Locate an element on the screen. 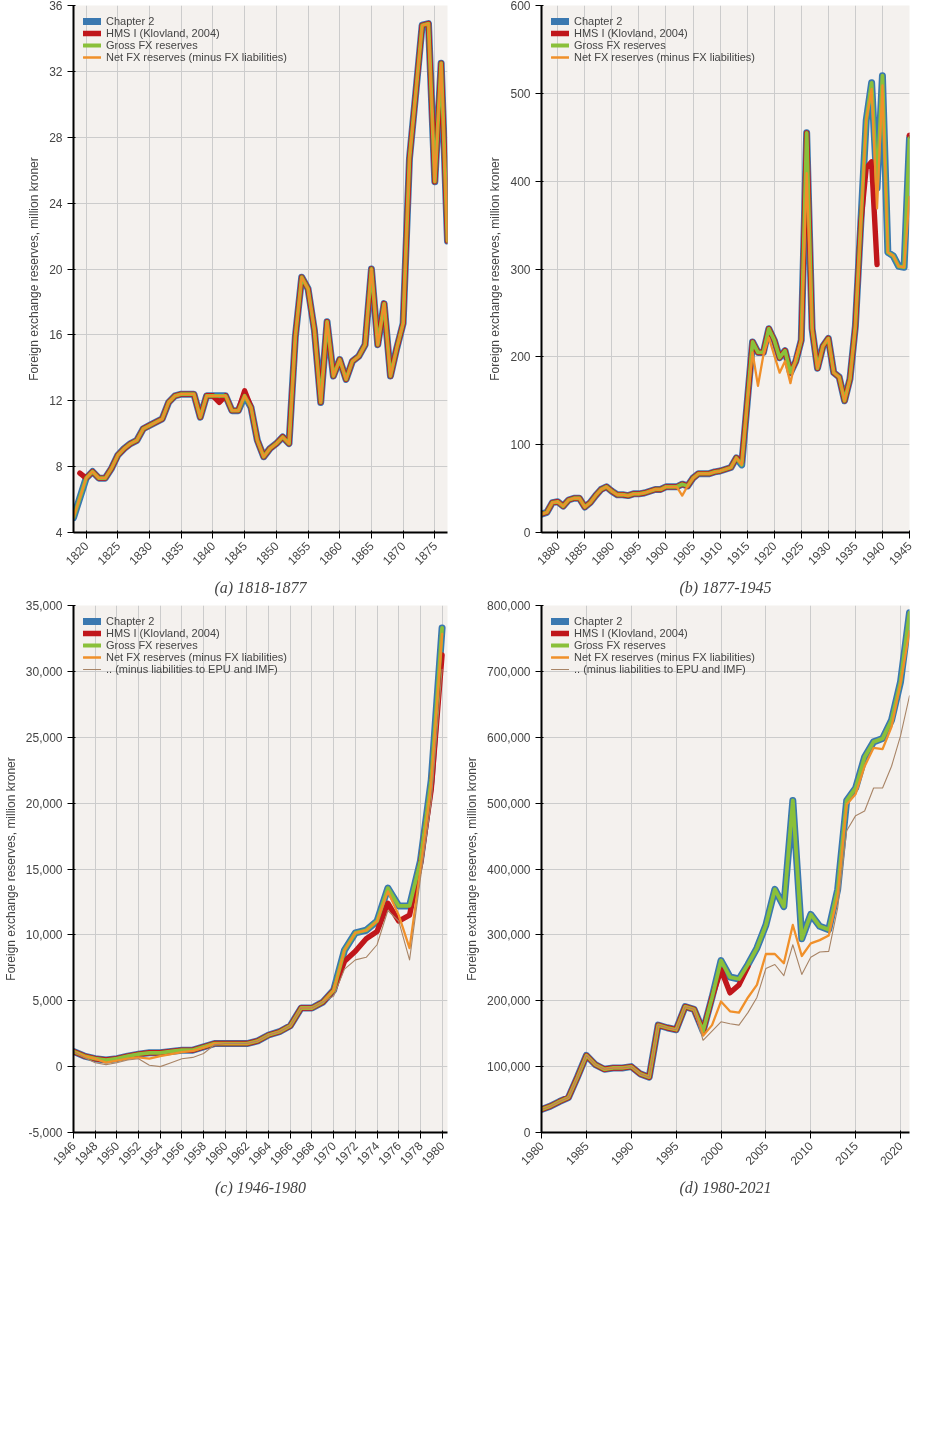 The image size is (929, 1437). y-tick-label: 100,000 is located at coordinates (509, 1067).